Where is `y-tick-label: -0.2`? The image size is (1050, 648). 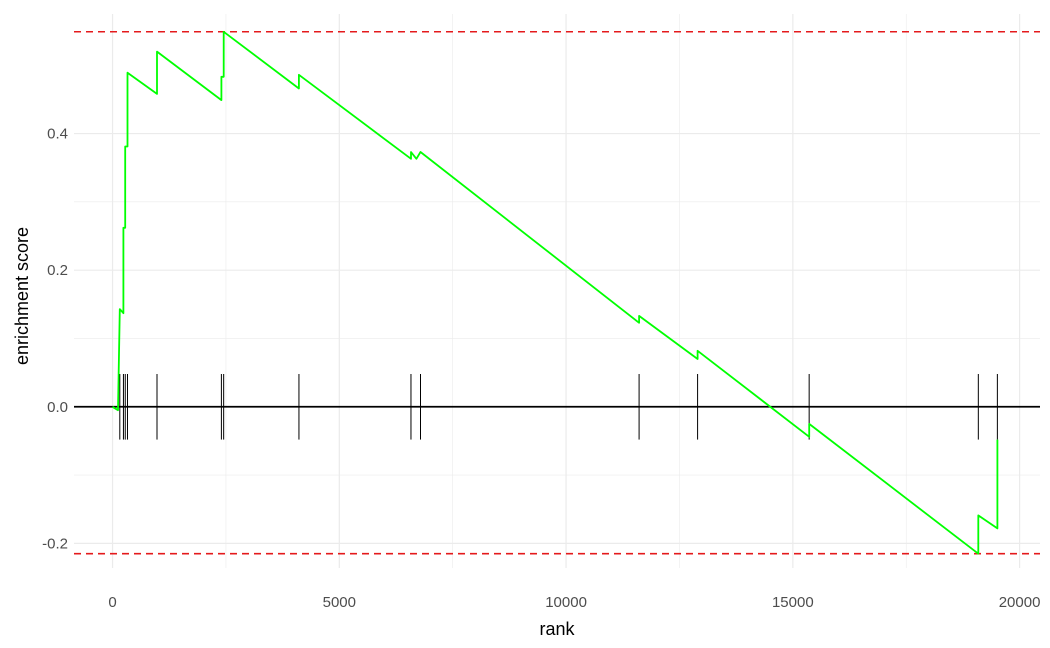 y-tick-label: -0.2 is located at coordinates (55, 543).